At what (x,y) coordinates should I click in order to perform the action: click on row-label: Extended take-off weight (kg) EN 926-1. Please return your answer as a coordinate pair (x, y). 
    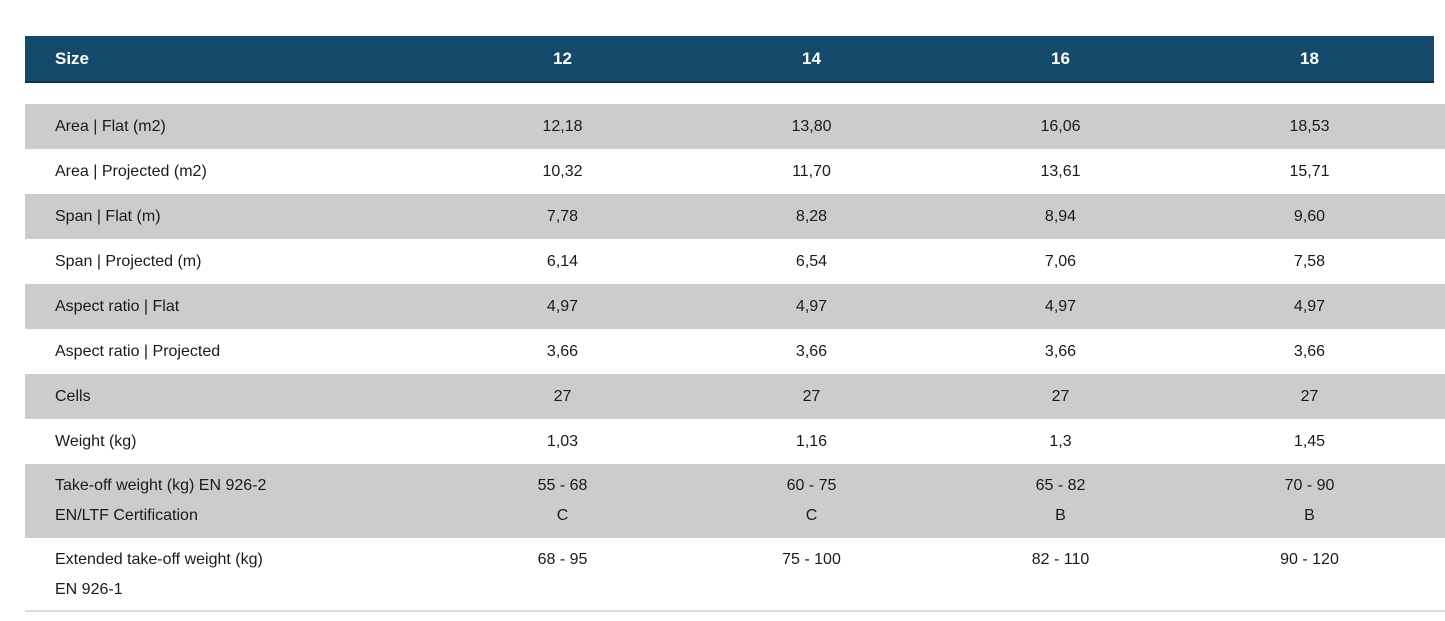
    Looking at the image, I should click on (231, 575).